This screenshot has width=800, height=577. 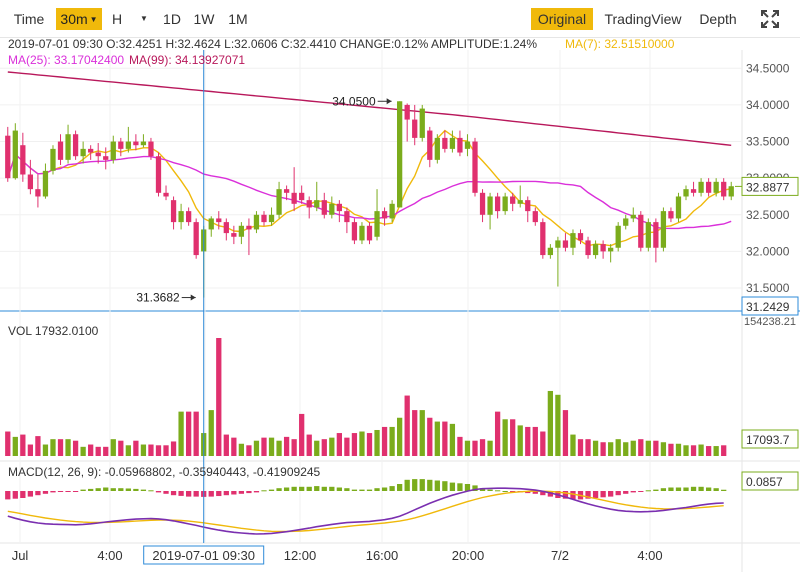 What do you see at coordinates (66, 60) in the screenshot?
I see `ma25-legend: MA(25): 33.17042400` at bounding box center [66, 60].